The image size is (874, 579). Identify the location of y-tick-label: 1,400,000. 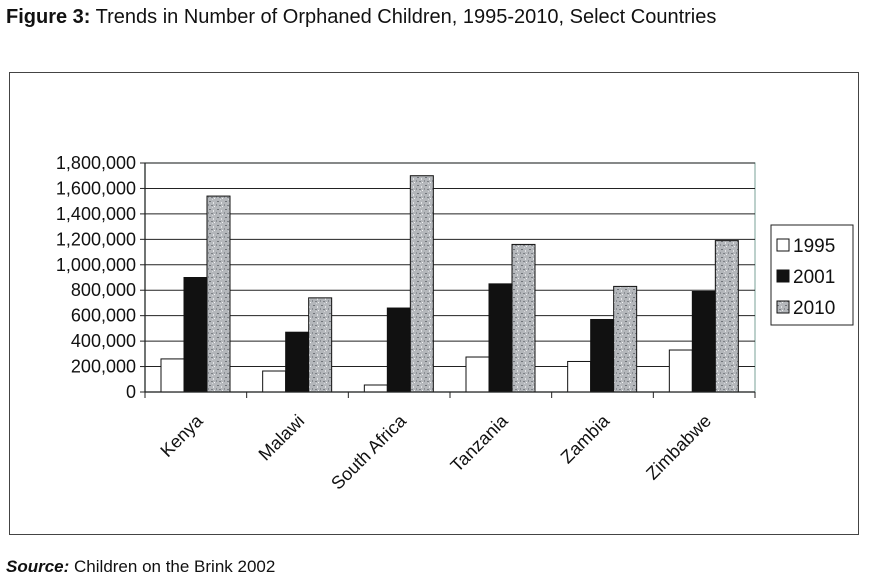
(96, 214).